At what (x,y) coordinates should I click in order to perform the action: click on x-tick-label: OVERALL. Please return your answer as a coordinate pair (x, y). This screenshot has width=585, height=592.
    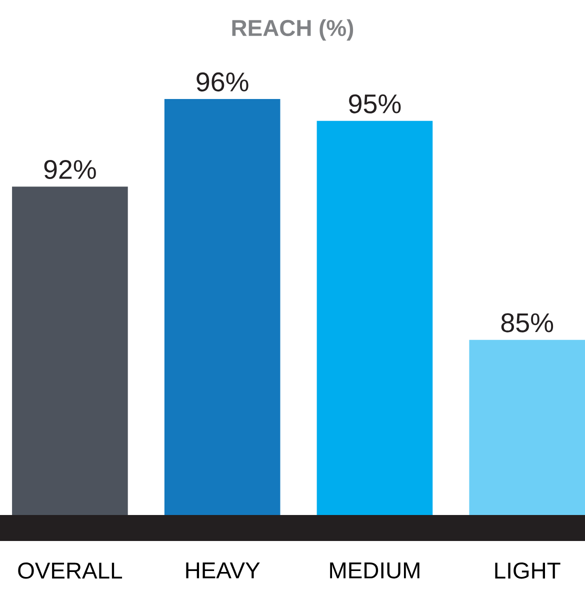
    Looking at the image, I should click on (70, 570).